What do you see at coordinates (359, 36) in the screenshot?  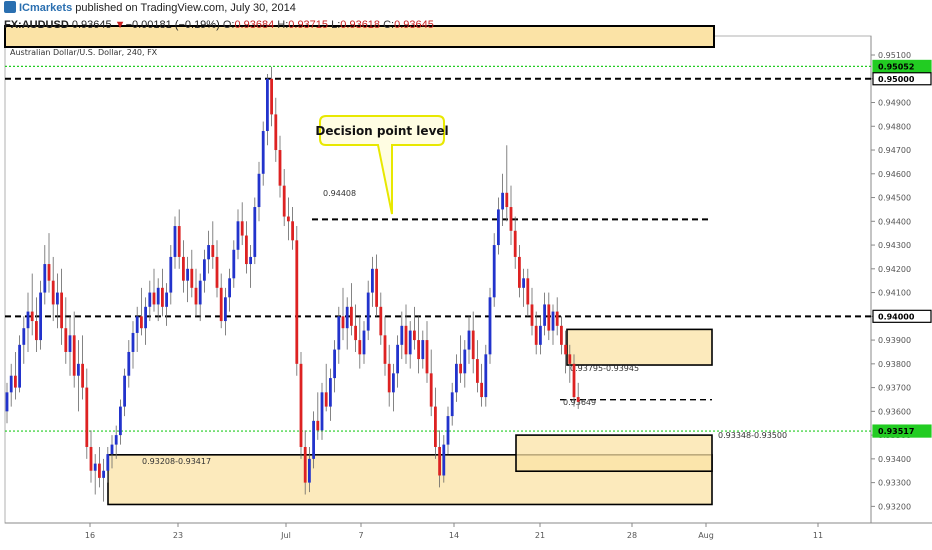 I see `title-strip` at bounding box center [359, 36].